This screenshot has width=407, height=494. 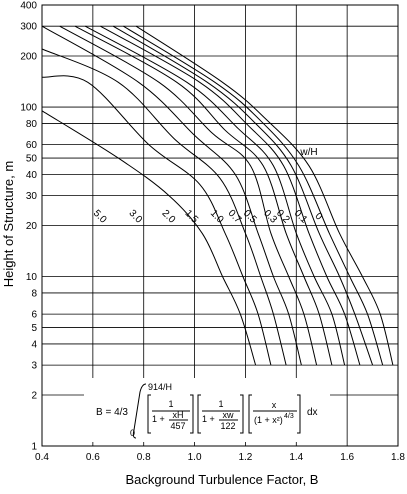 I want to click on formula-background, so click(x=207, y=410).